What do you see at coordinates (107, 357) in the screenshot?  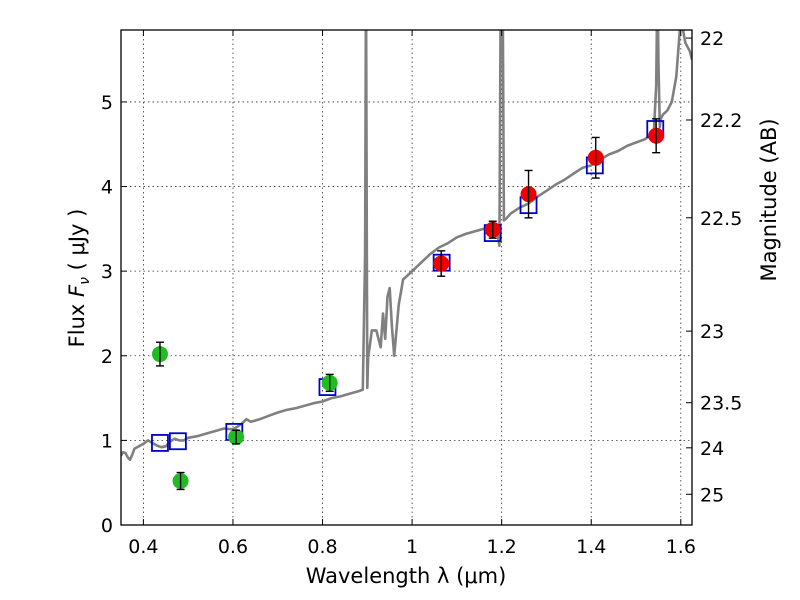 I see `y-tick-label: 2` at bounding box center [107, 357].